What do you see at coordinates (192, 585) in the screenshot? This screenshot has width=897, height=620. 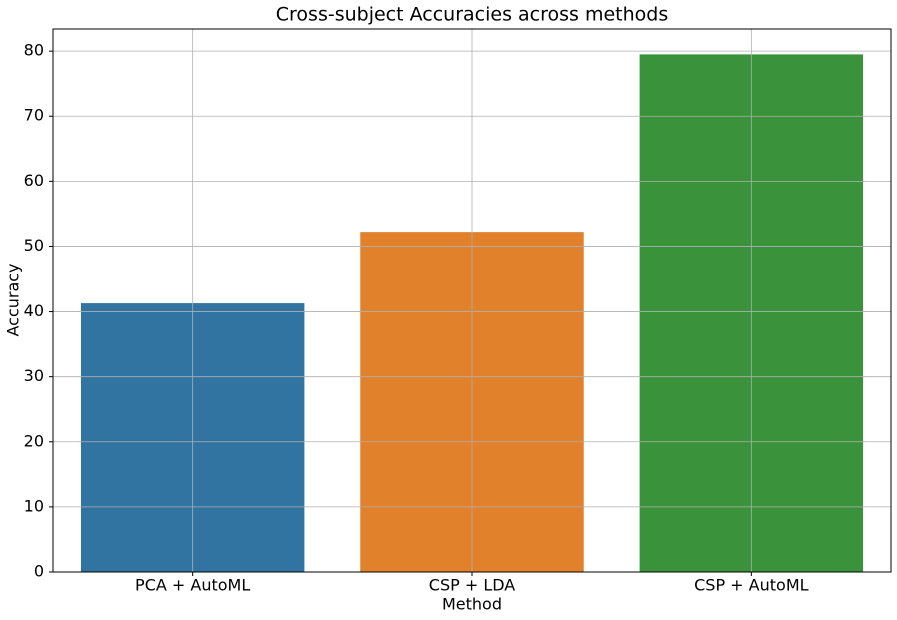 I see `x-tick-label: PCA + AutoML` at bounding box center [192, 585].